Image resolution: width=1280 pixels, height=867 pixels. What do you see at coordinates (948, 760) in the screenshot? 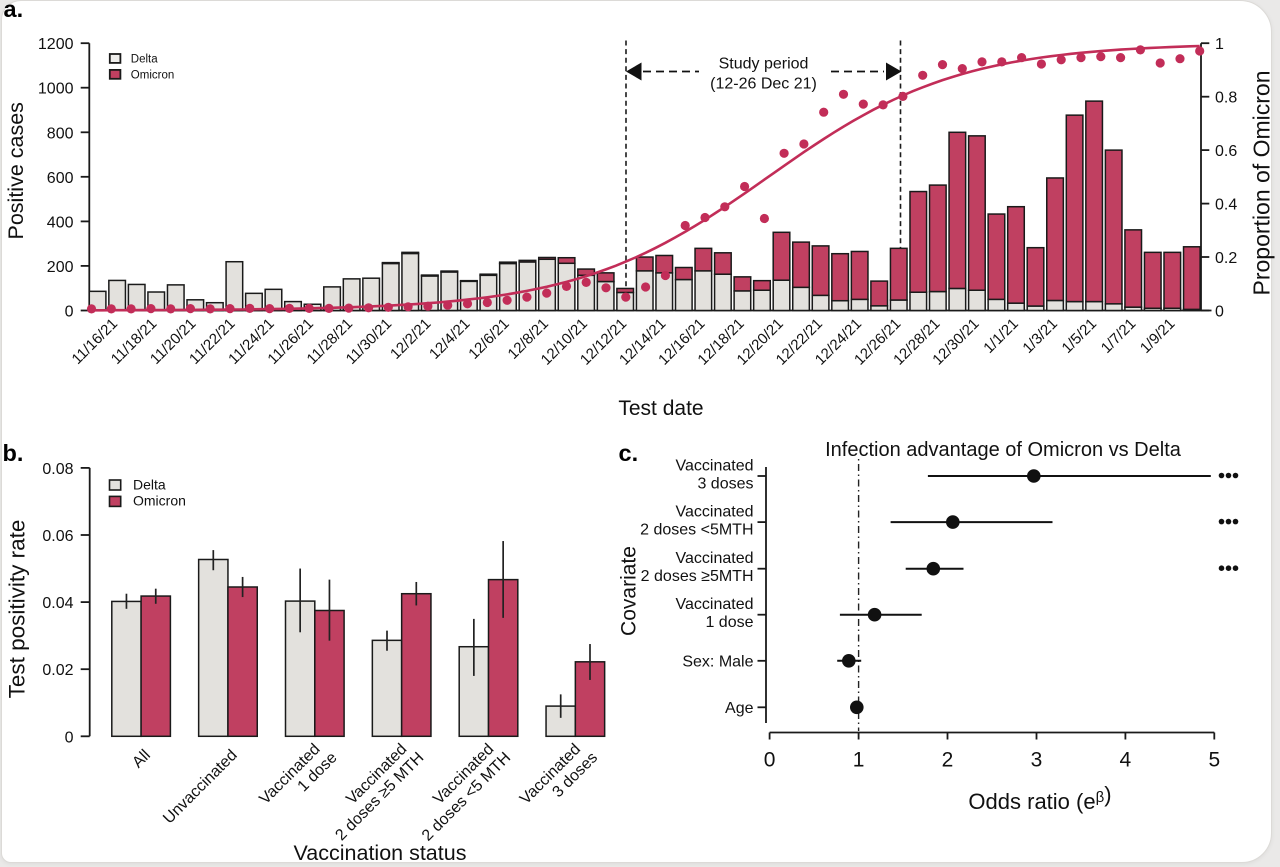
I see `svg-text: 2` at bounding box center [948, 760].